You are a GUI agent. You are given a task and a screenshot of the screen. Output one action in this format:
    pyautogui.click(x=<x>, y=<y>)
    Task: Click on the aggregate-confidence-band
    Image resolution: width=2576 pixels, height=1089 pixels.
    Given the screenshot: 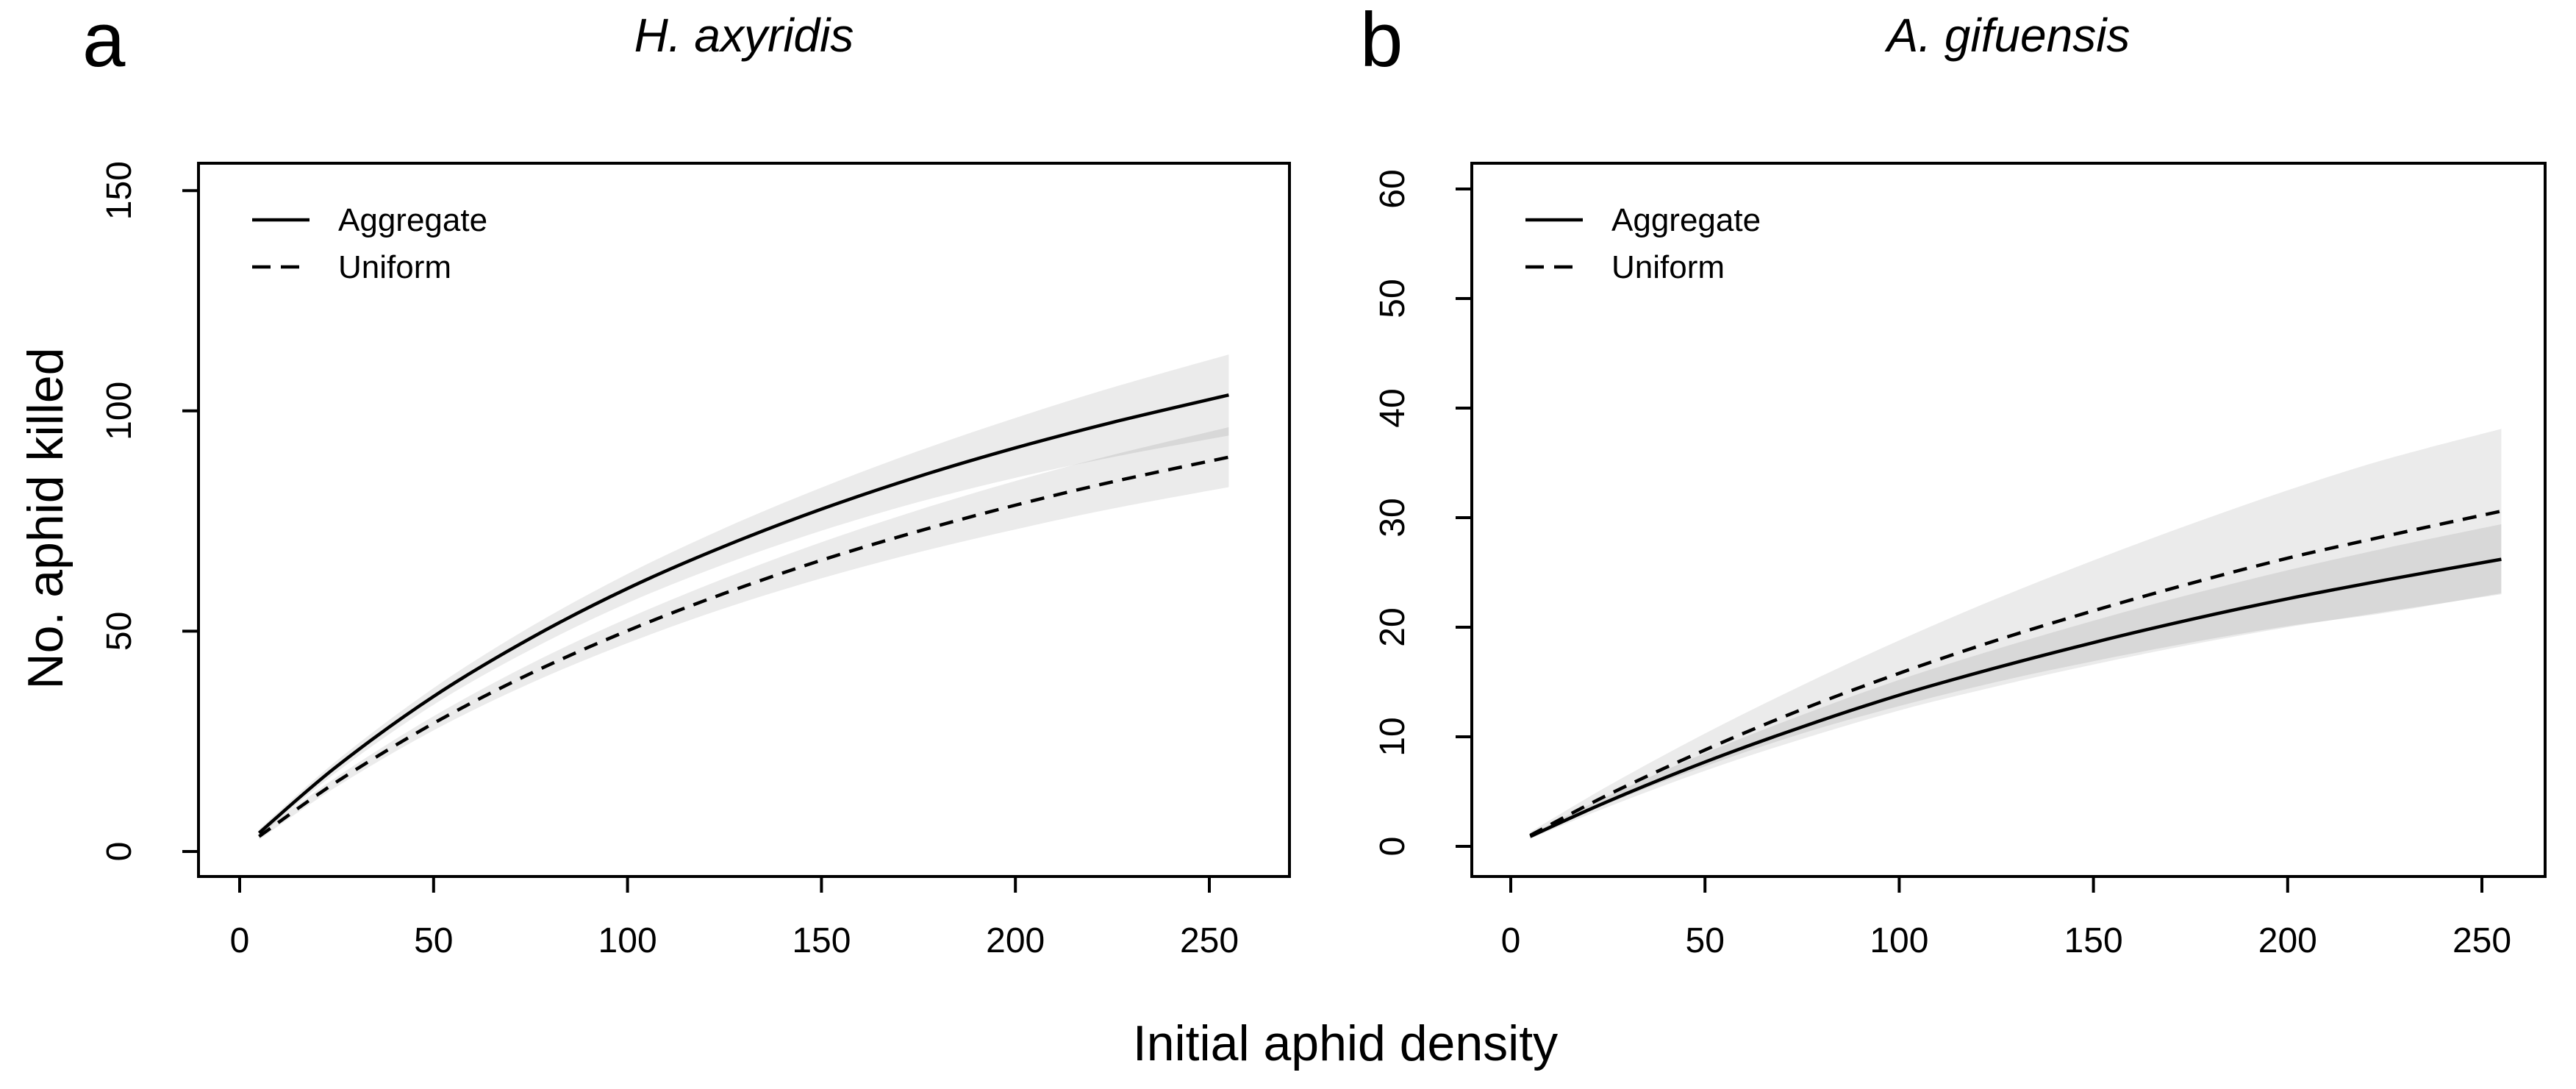 What is the action you would take?
    pyautogui.click(x=2016, y=681)
    